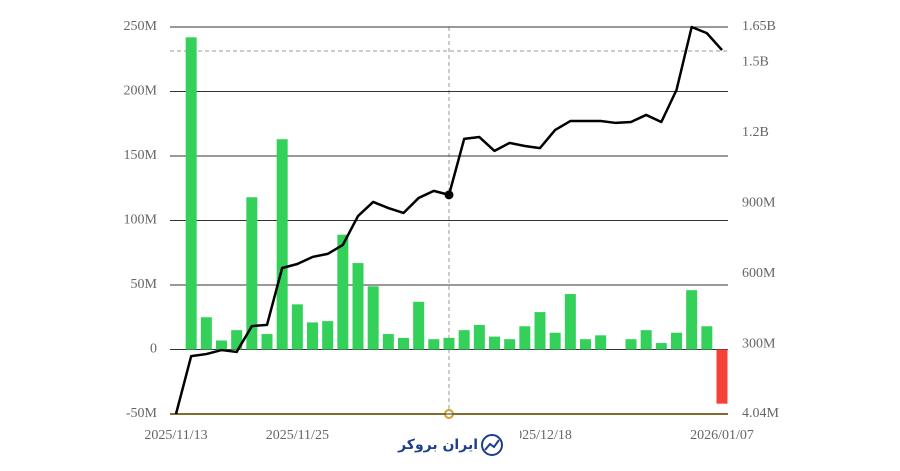 This screenshot has height=471, width=900. Describe the element at coordinates (759, 344) in the screenshot. I see `y2-tick-label: 300M` at that location.